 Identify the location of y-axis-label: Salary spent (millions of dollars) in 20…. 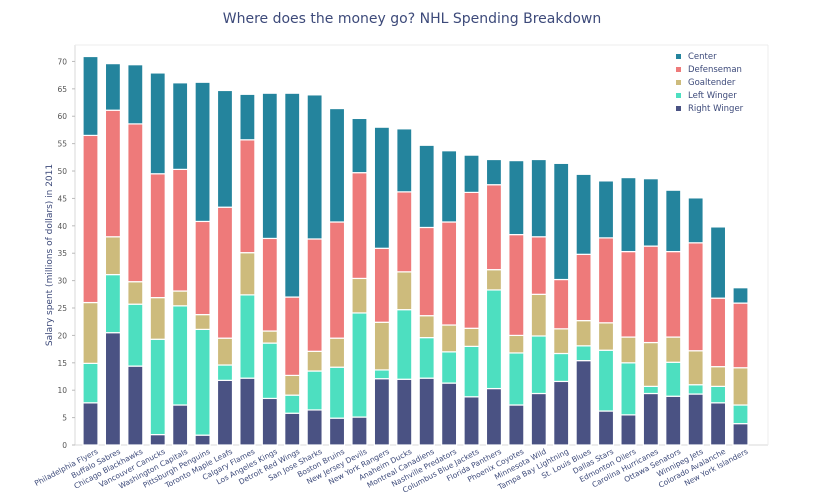
(50, 255).